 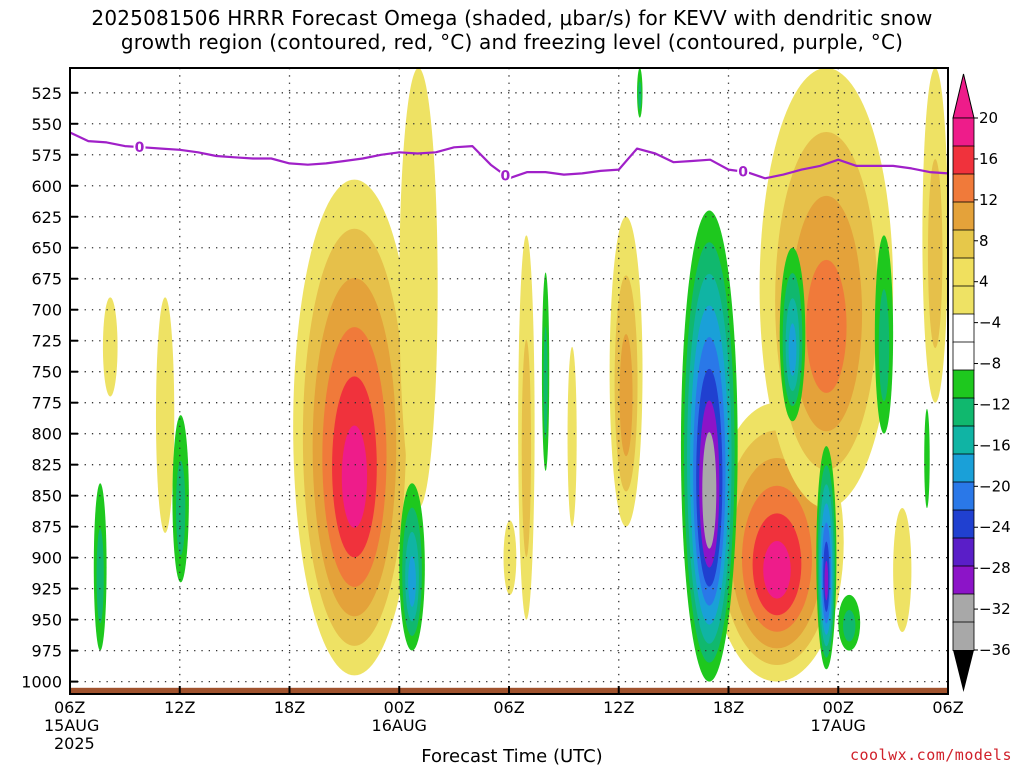 What do you see at coordinates (46, 124) in the screenshot?
I see `y-tick-label-550: 550` at bounding box center [46, 124].